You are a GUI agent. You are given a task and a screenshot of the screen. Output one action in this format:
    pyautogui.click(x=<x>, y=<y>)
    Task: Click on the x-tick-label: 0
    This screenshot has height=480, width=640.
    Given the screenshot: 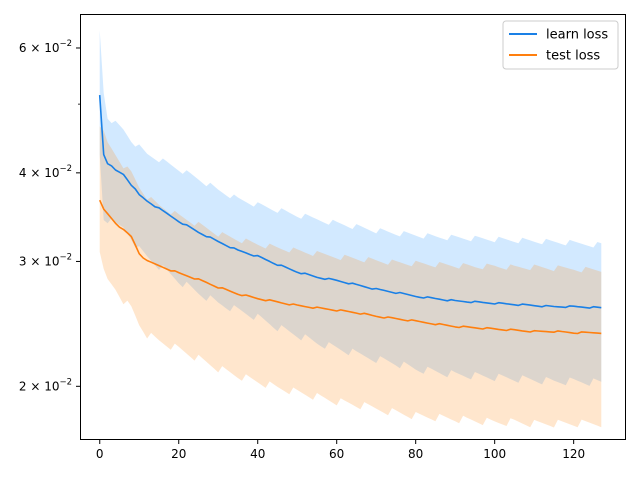 What is the action you would take?
    pyautogui.click(x=100, y=454)
    